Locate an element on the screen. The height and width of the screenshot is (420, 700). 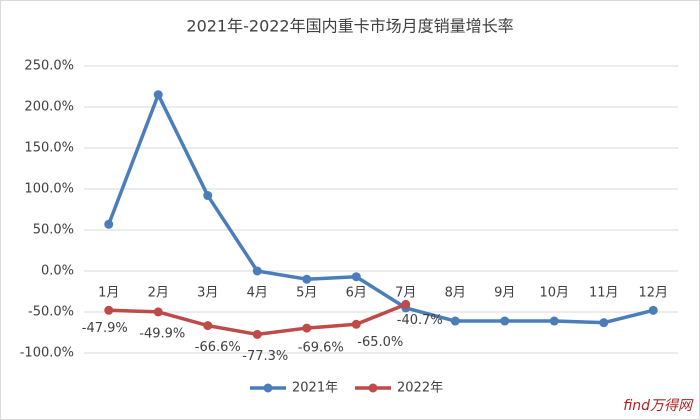
y-tick-label: 100.0% is located at coordinates (49, 189).